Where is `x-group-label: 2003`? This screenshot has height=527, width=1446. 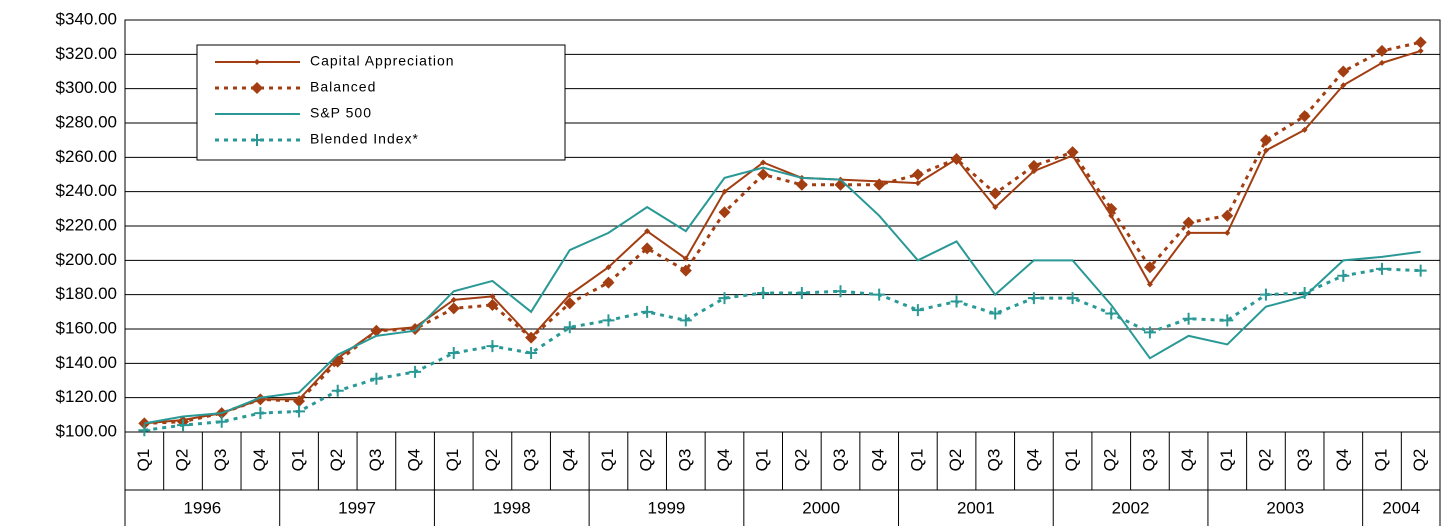 x-group-label: 2003 is located at coordinates (1285, 507).